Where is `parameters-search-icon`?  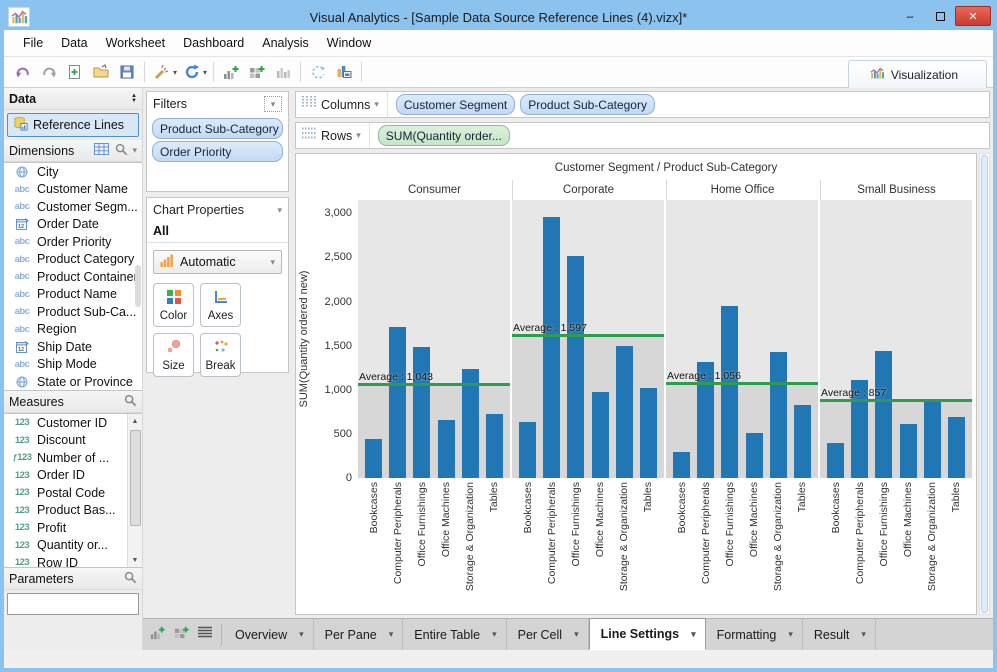
parameters-search-icon is located at coordinates (130, 579).